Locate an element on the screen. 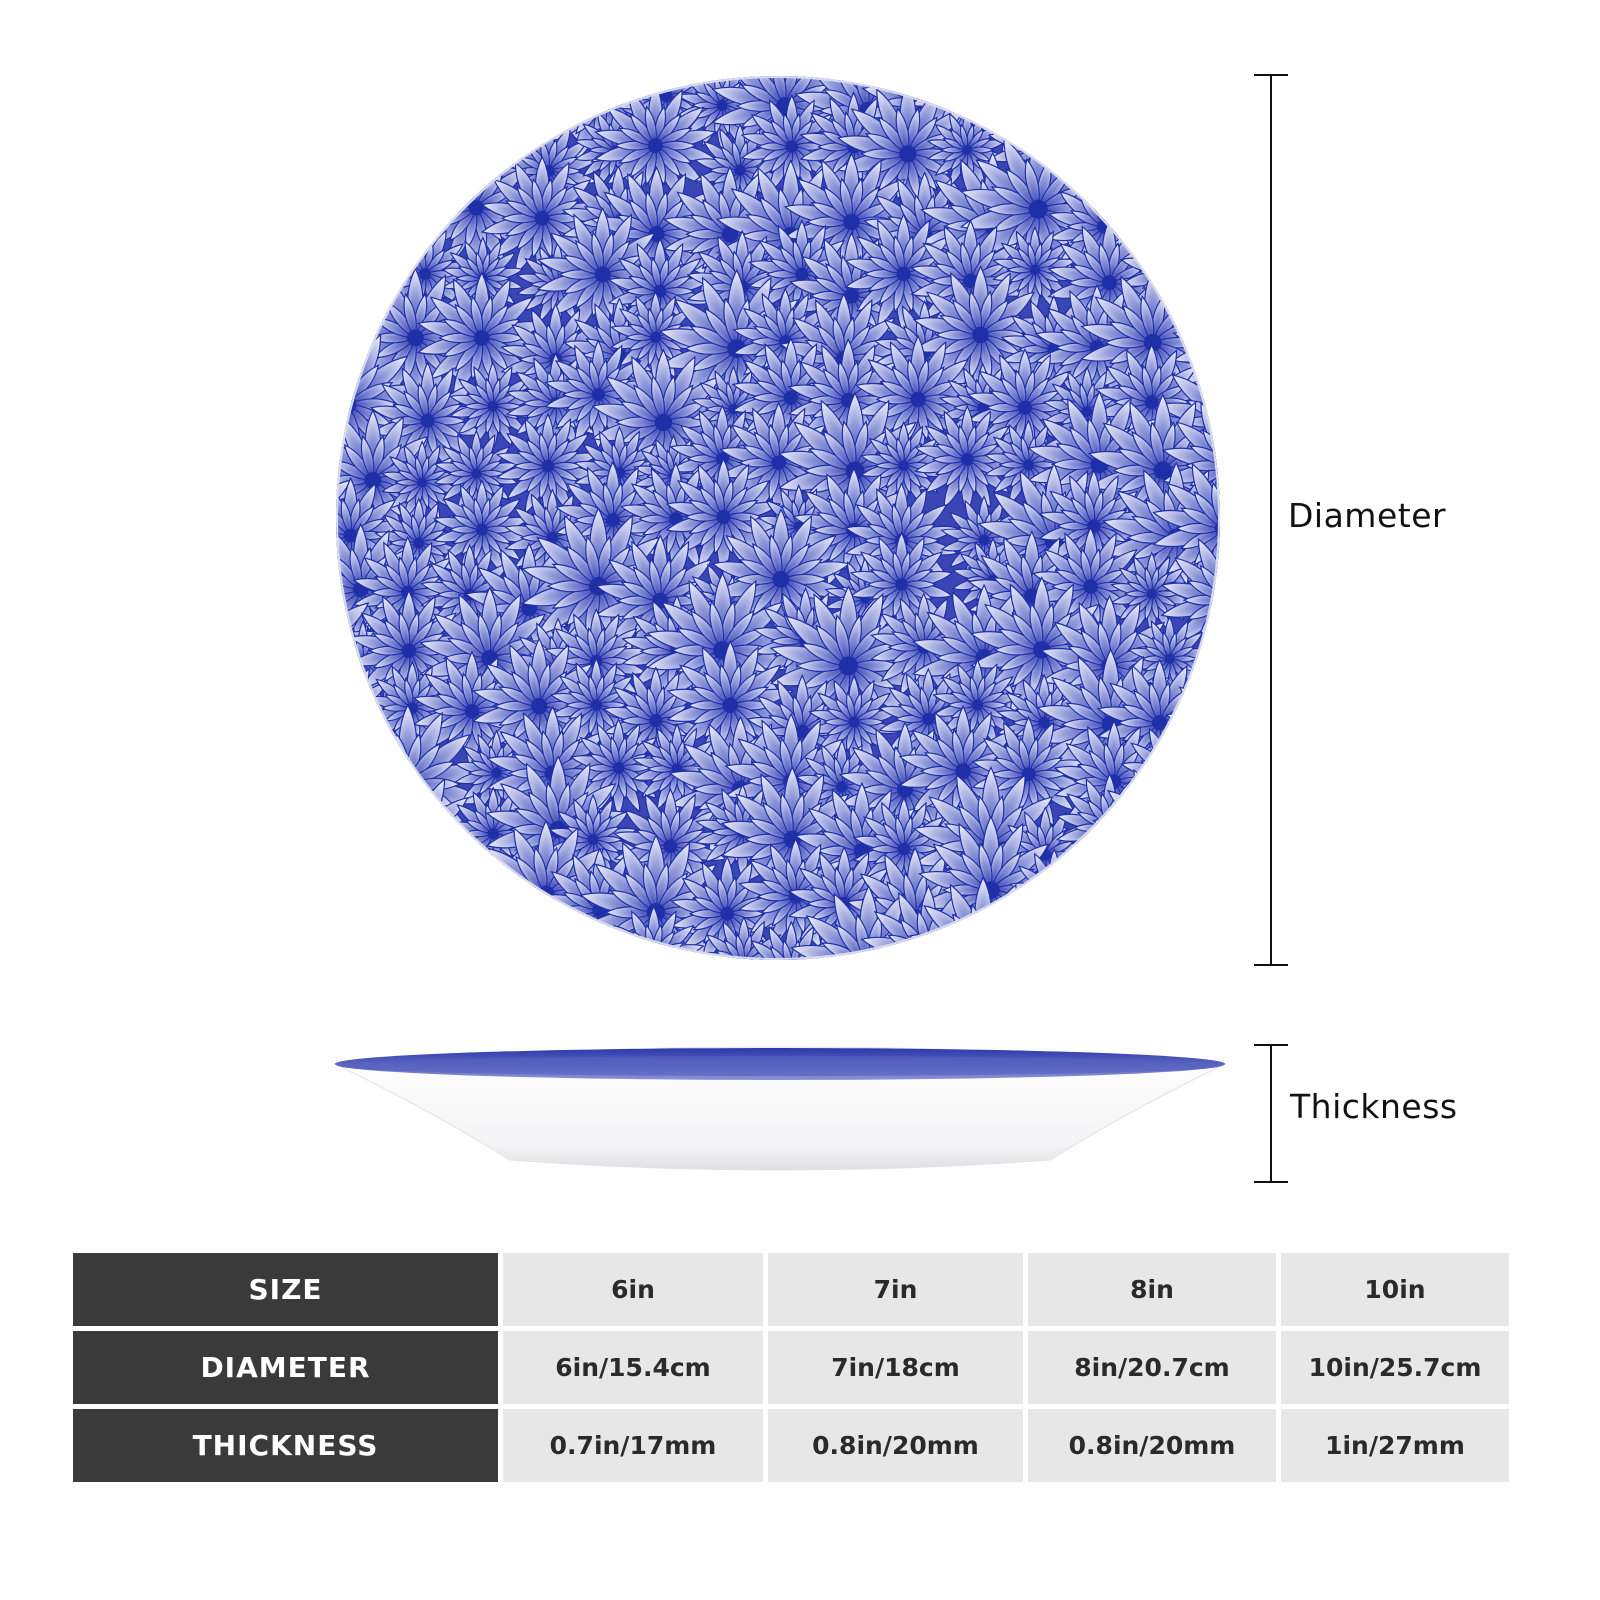 The image size is (1600, 1600). thickness-cap-bottom is located at coordinates (1271, 1182).